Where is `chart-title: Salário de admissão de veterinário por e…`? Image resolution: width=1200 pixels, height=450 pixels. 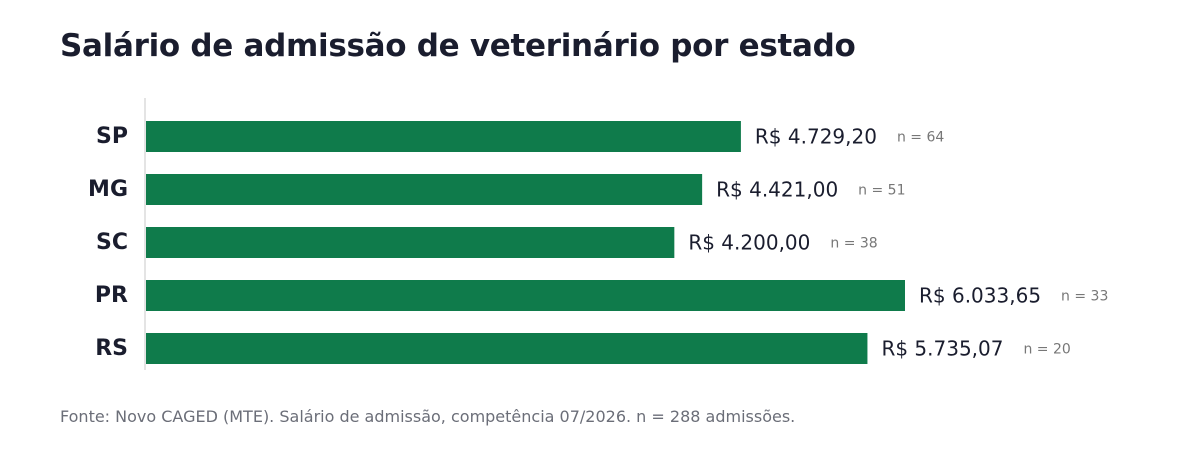 chart-title: Salário de admissão de veterinário por e… is located at coordinates (458, 46).